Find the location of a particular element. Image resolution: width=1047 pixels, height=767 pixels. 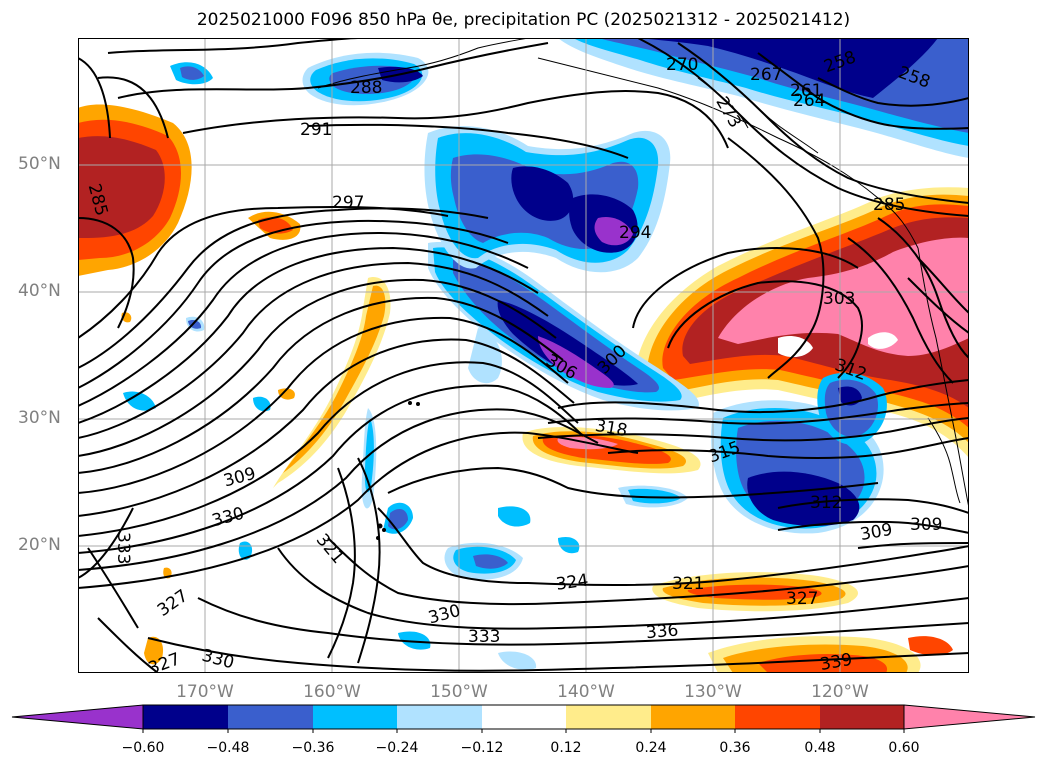

contour-label: 303 is located at coordinates (839, 299).